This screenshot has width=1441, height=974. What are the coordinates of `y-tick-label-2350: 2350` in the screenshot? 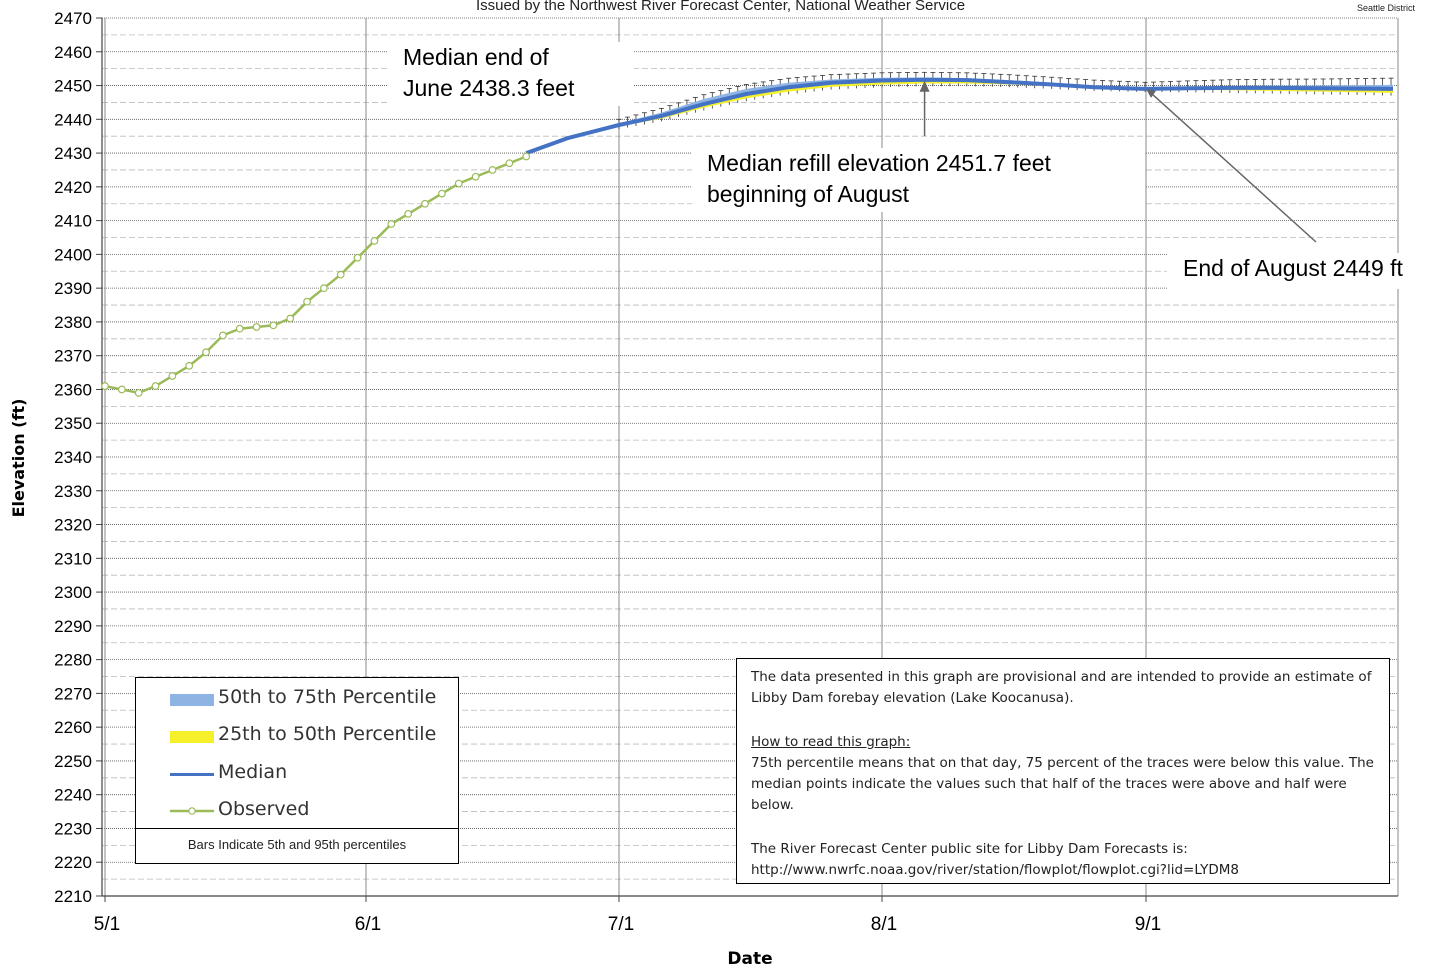 It's located at (73, 423).